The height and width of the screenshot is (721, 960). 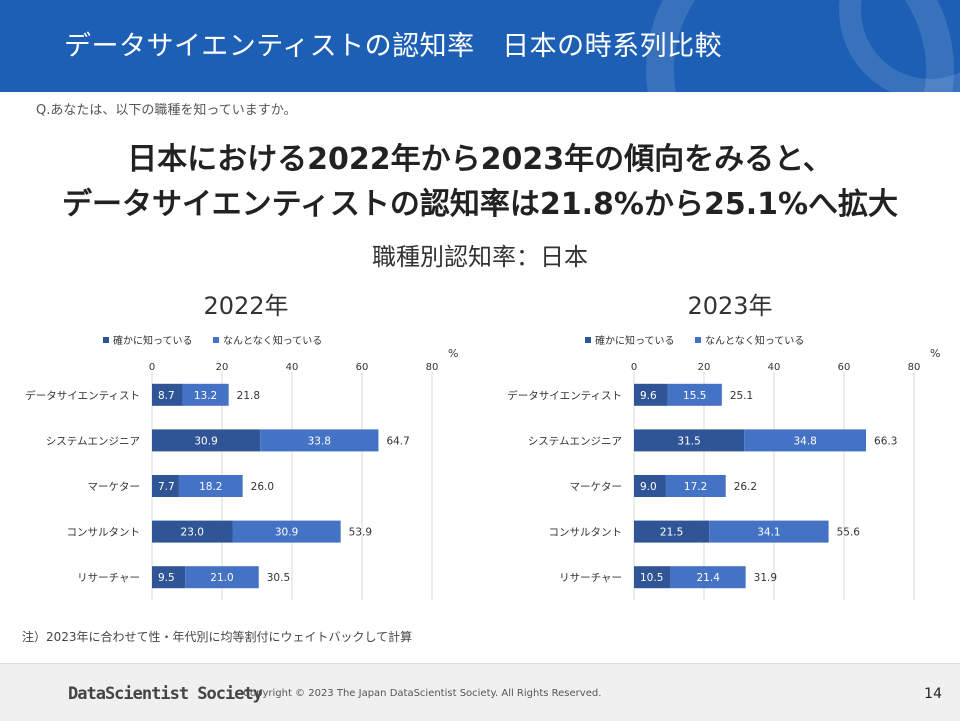 What do you see at coordinates (248, 396) in the screenshot?
I see `bar-total-label: 21.8` at bounding box center [248, 396].